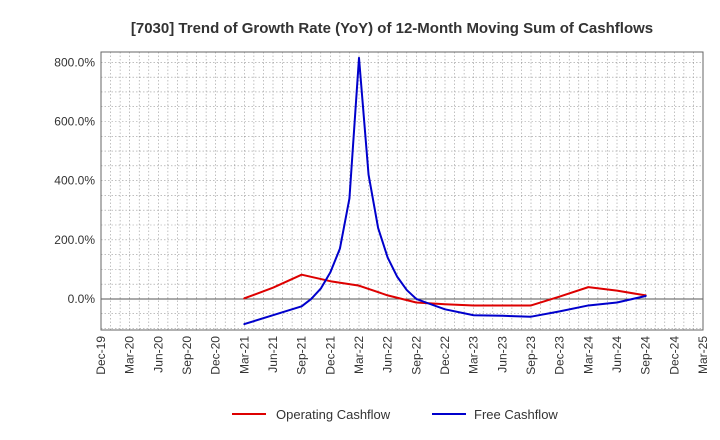 This screenshot has height=440, width=720. What do you see at coordinates (216, 355) in the screenshot?
I see `x-tick-label: Dec-20` at bounding box center [216, 355].